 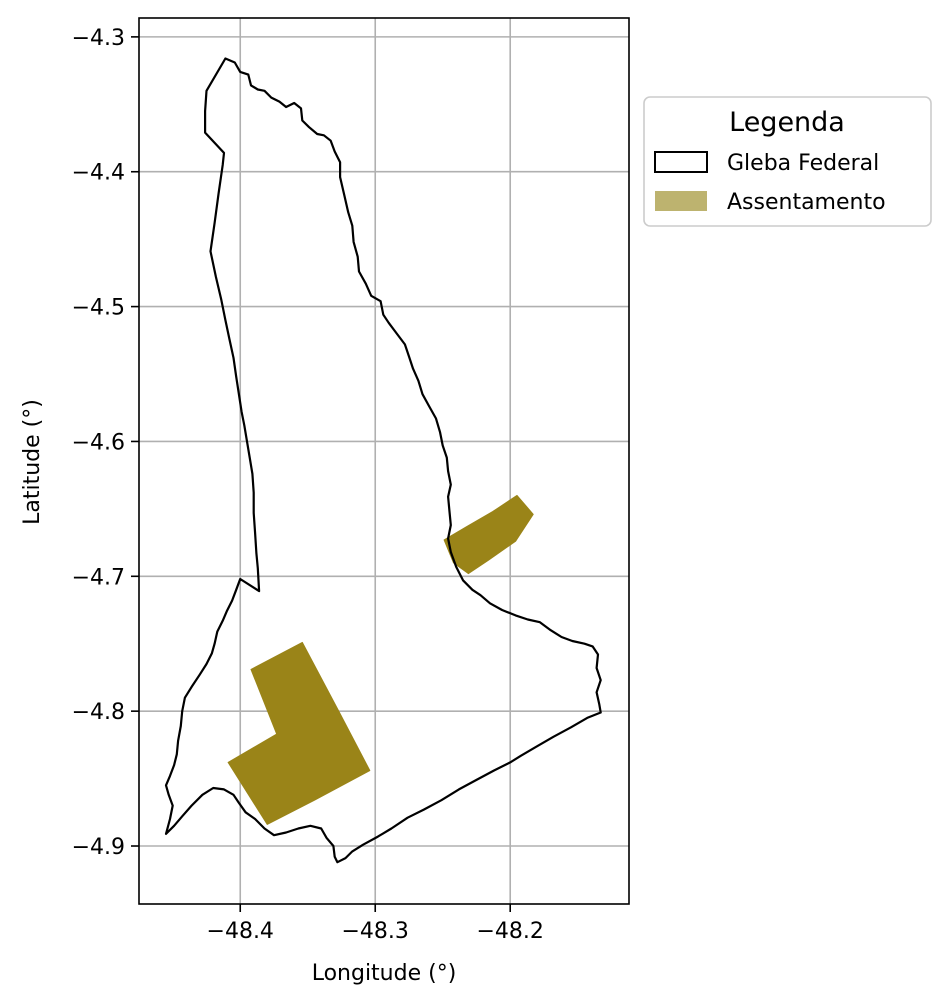 I want to click on x-tick-label: −48.2, so click(x=510, y=931).